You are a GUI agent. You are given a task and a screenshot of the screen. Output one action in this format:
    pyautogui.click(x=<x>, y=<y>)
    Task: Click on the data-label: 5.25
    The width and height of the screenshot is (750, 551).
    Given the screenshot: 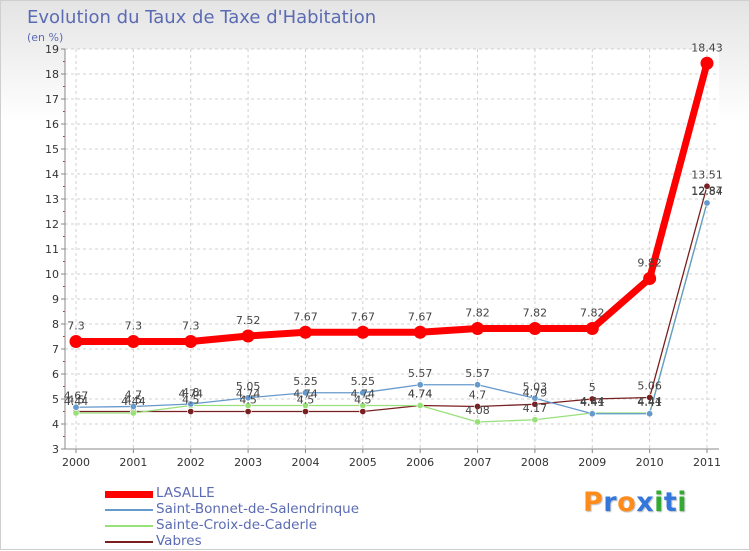 What is the action you would take?
    pyautogui.click(x=363, y=381)
    